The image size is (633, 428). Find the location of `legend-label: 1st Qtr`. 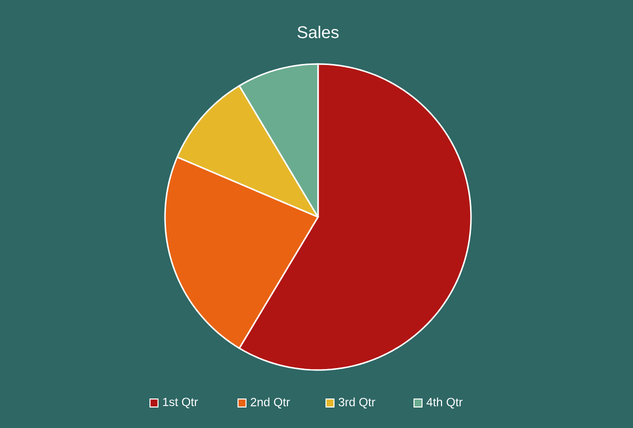

legend-label: 1st Qtr is located at coordinates (180, 403).